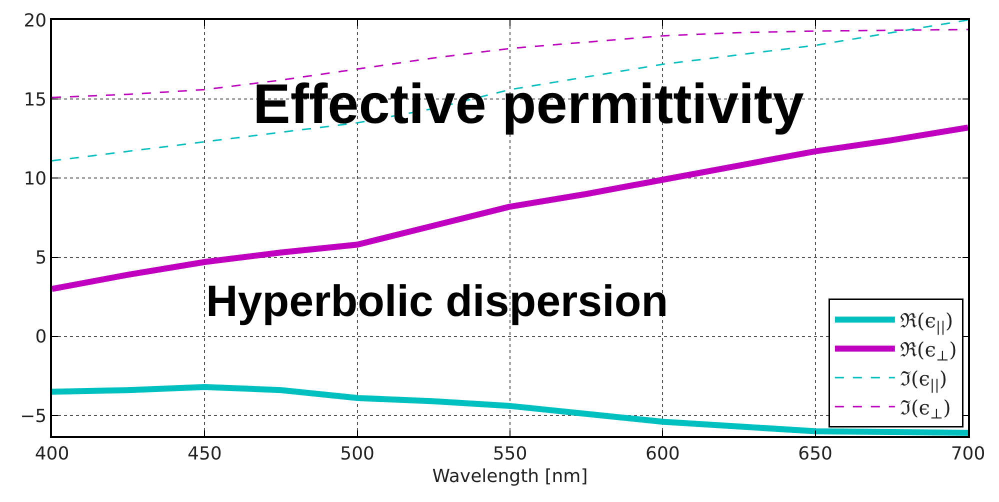 This screenshot has width=999, height=502. I want to click on legend-label: ℜ(ϵ$_{⊥}$), so click(928, 351).